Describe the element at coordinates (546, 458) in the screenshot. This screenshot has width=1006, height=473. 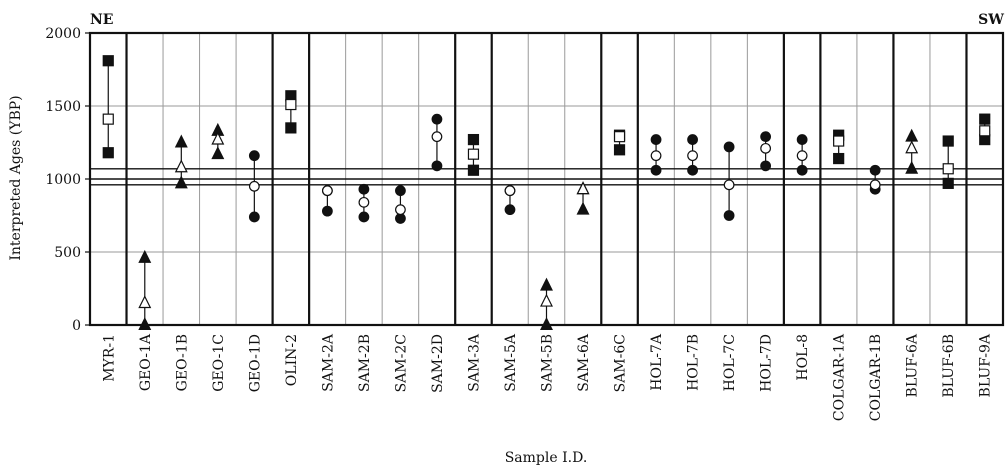
I see `x-axis-title: Sample I.D.` at that location.